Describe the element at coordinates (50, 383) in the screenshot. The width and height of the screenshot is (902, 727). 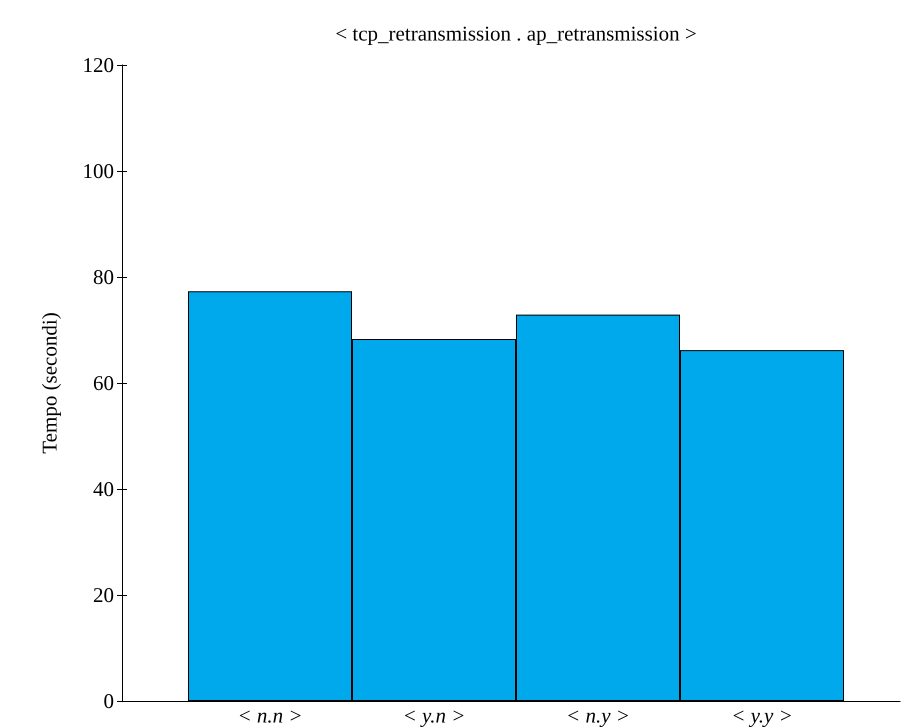
I see `y-axis-title: Tempo (secondi)` at that location.